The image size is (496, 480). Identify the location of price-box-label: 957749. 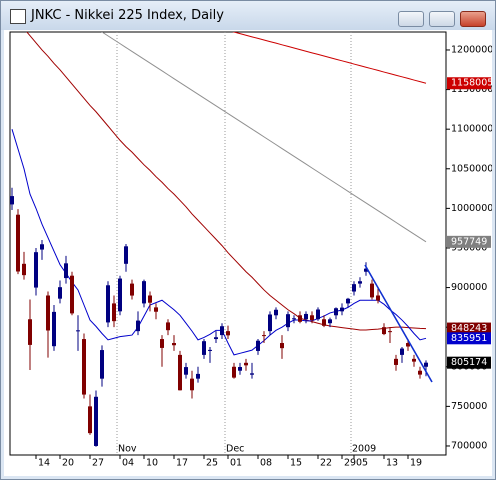
(469, 241).